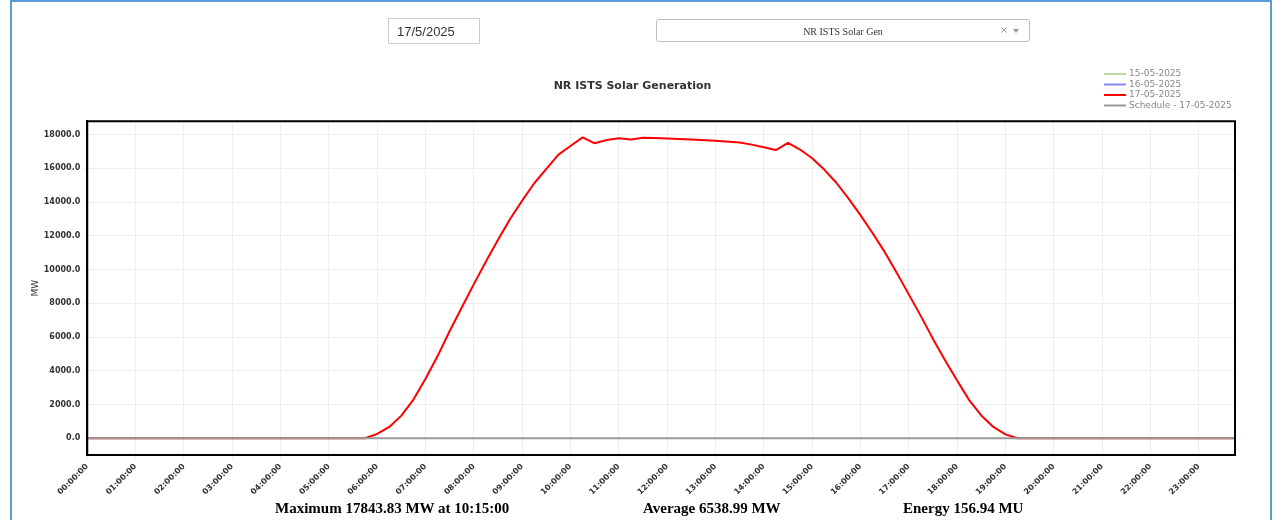 This screenshot has width=1283, height=520. What do you see at coordinates (843, 30) in the screenshot?
I see `text: NR ISTS Solar Gen` at bounding box center [843, 30].